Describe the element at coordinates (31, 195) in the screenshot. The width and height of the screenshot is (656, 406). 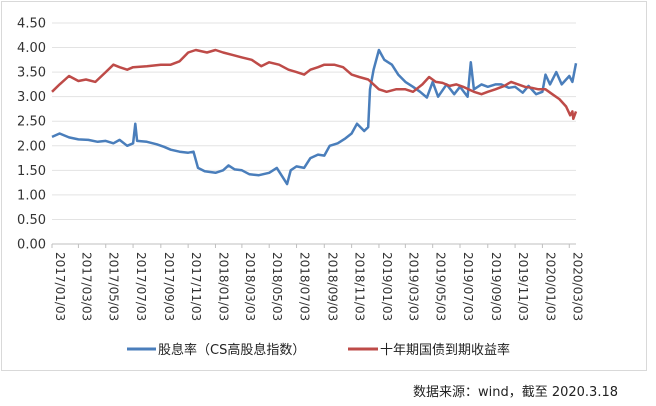
I see `y-tick-label: 1.00` at that location.